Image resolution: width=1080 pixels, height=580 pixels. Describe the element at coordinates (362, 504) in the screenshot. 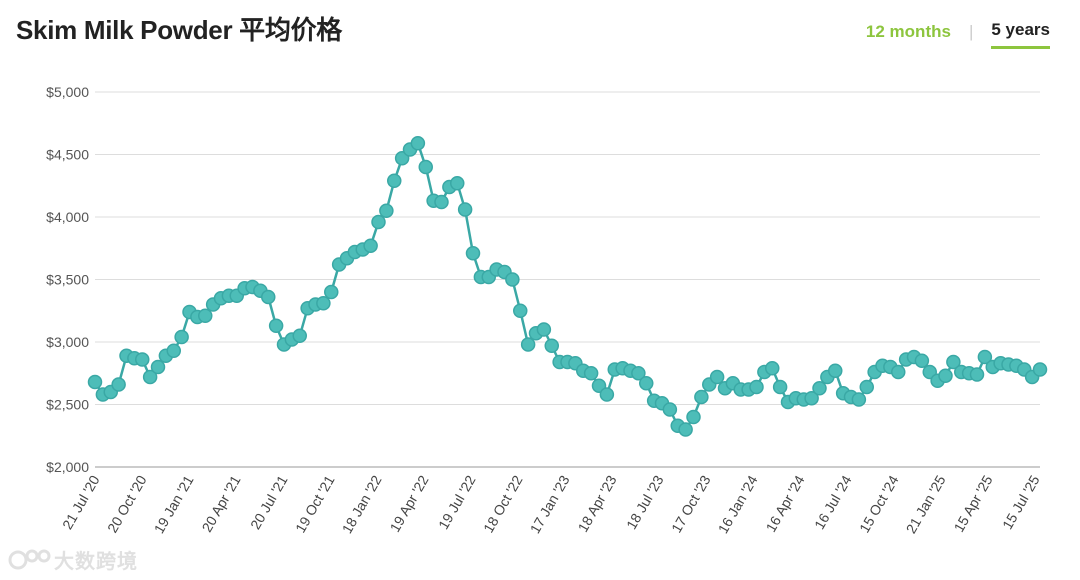

I see `x-tick-label: 18 Jan '22` at that location.